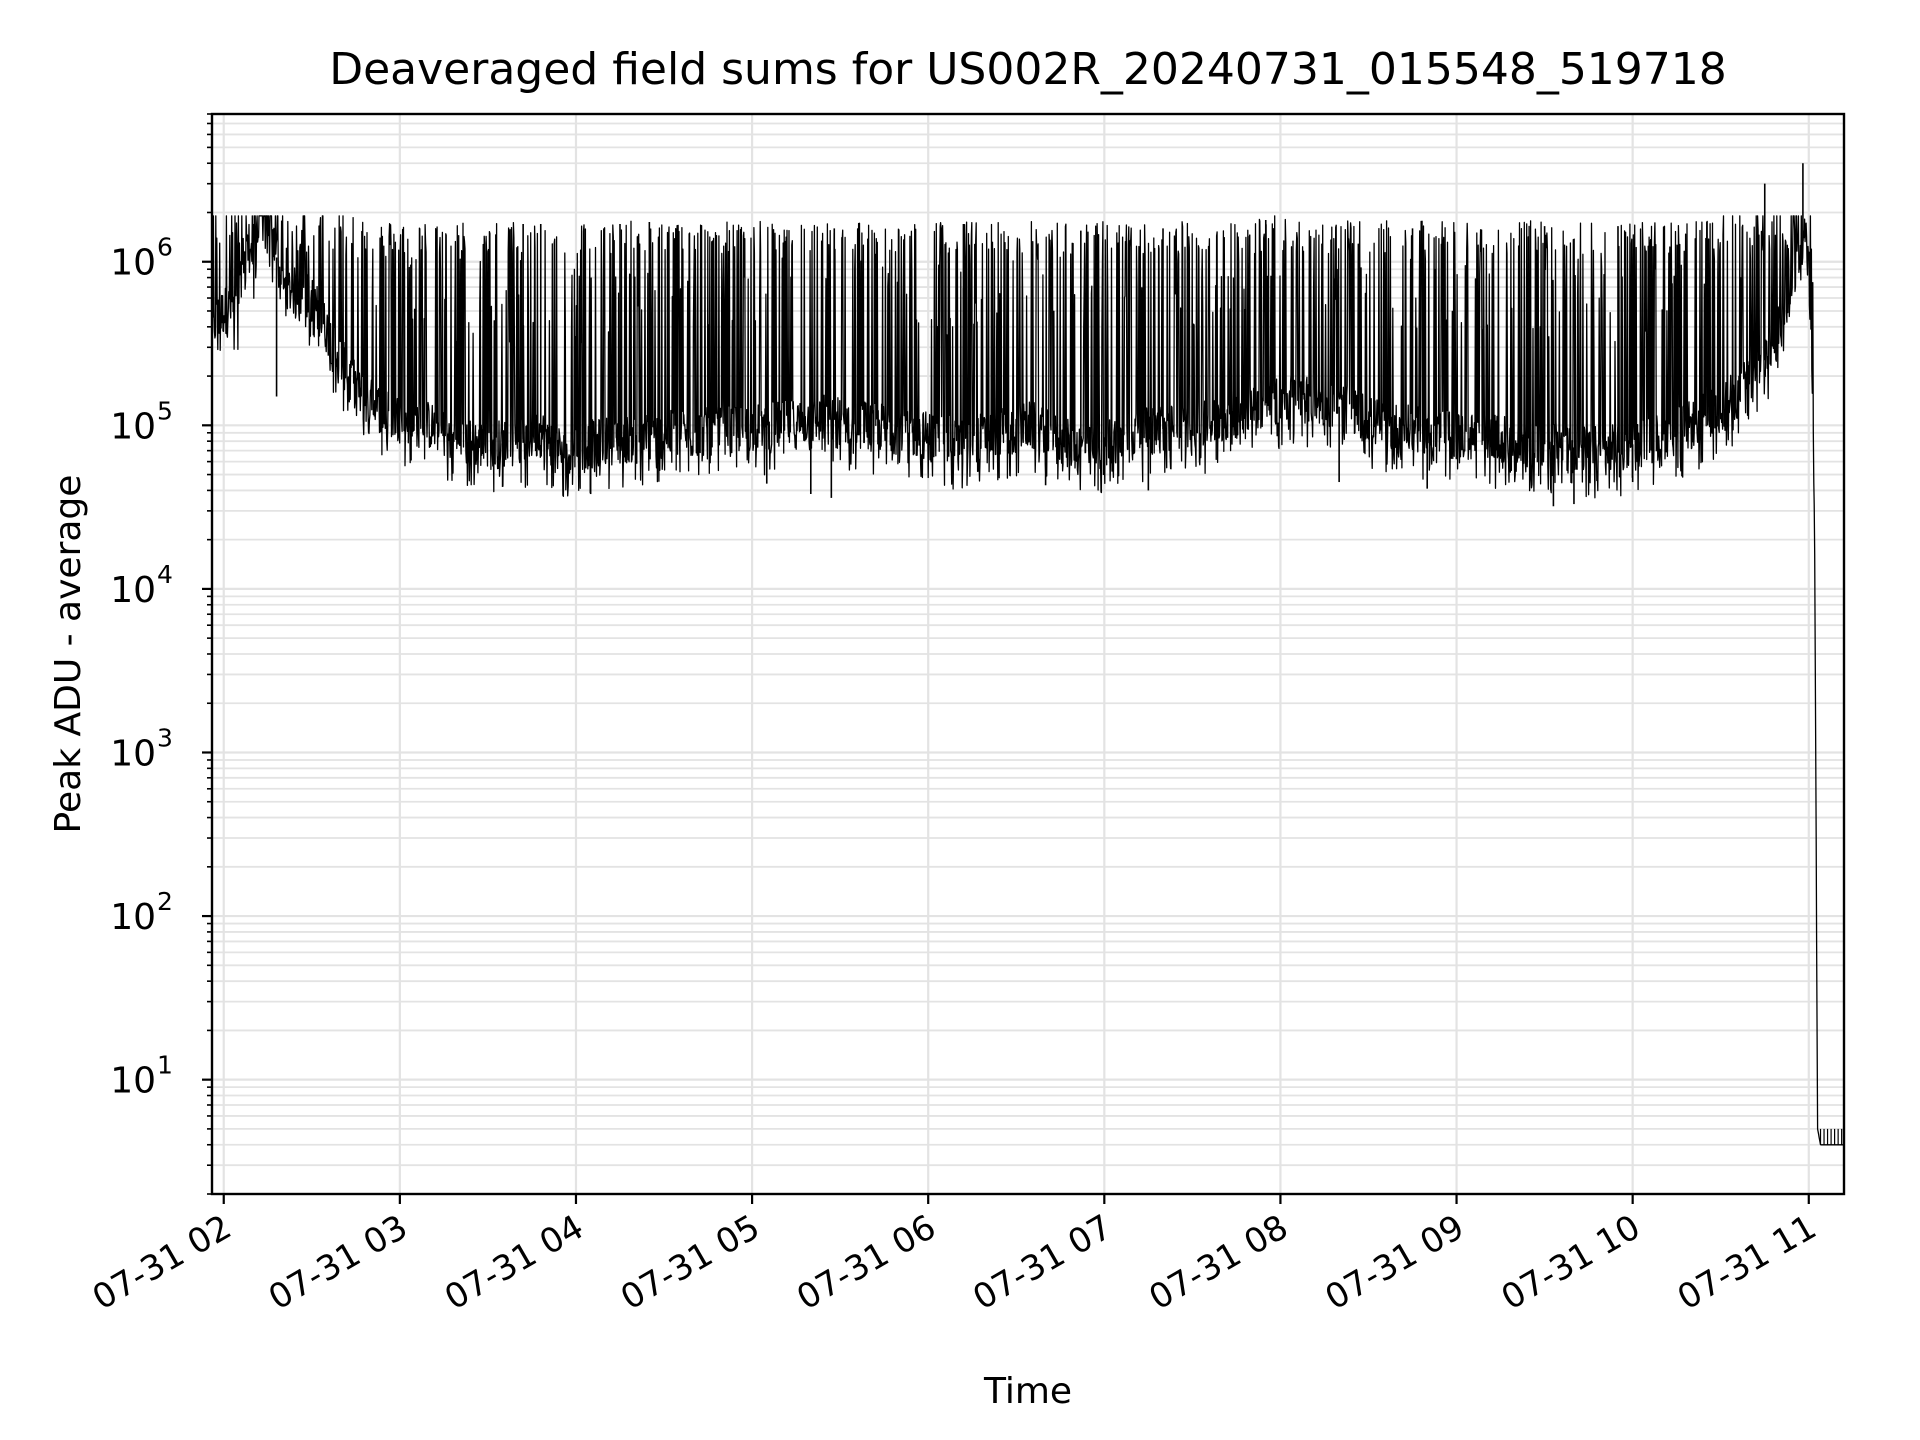 The image size is (1920, 1440). Describe the element at coordinates (68, 654) in the screenshot. I see `y-axis-label: Peak ADU - average` at that location.